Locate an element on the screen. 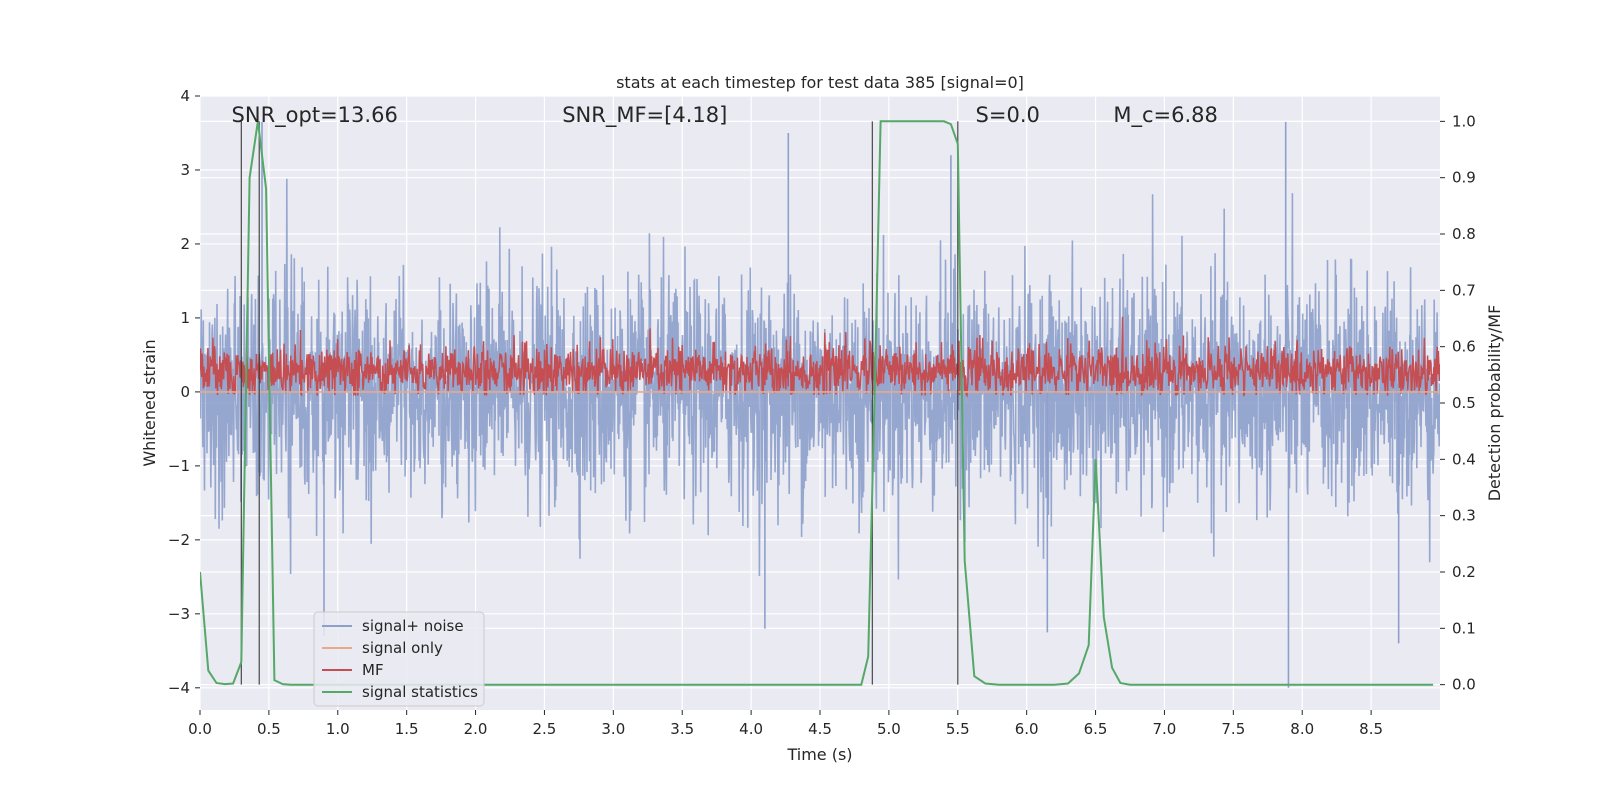 The height and width of the screenshot is (800, 1600). x-tick-label: 2.5 is located at coordinates (545, 729).